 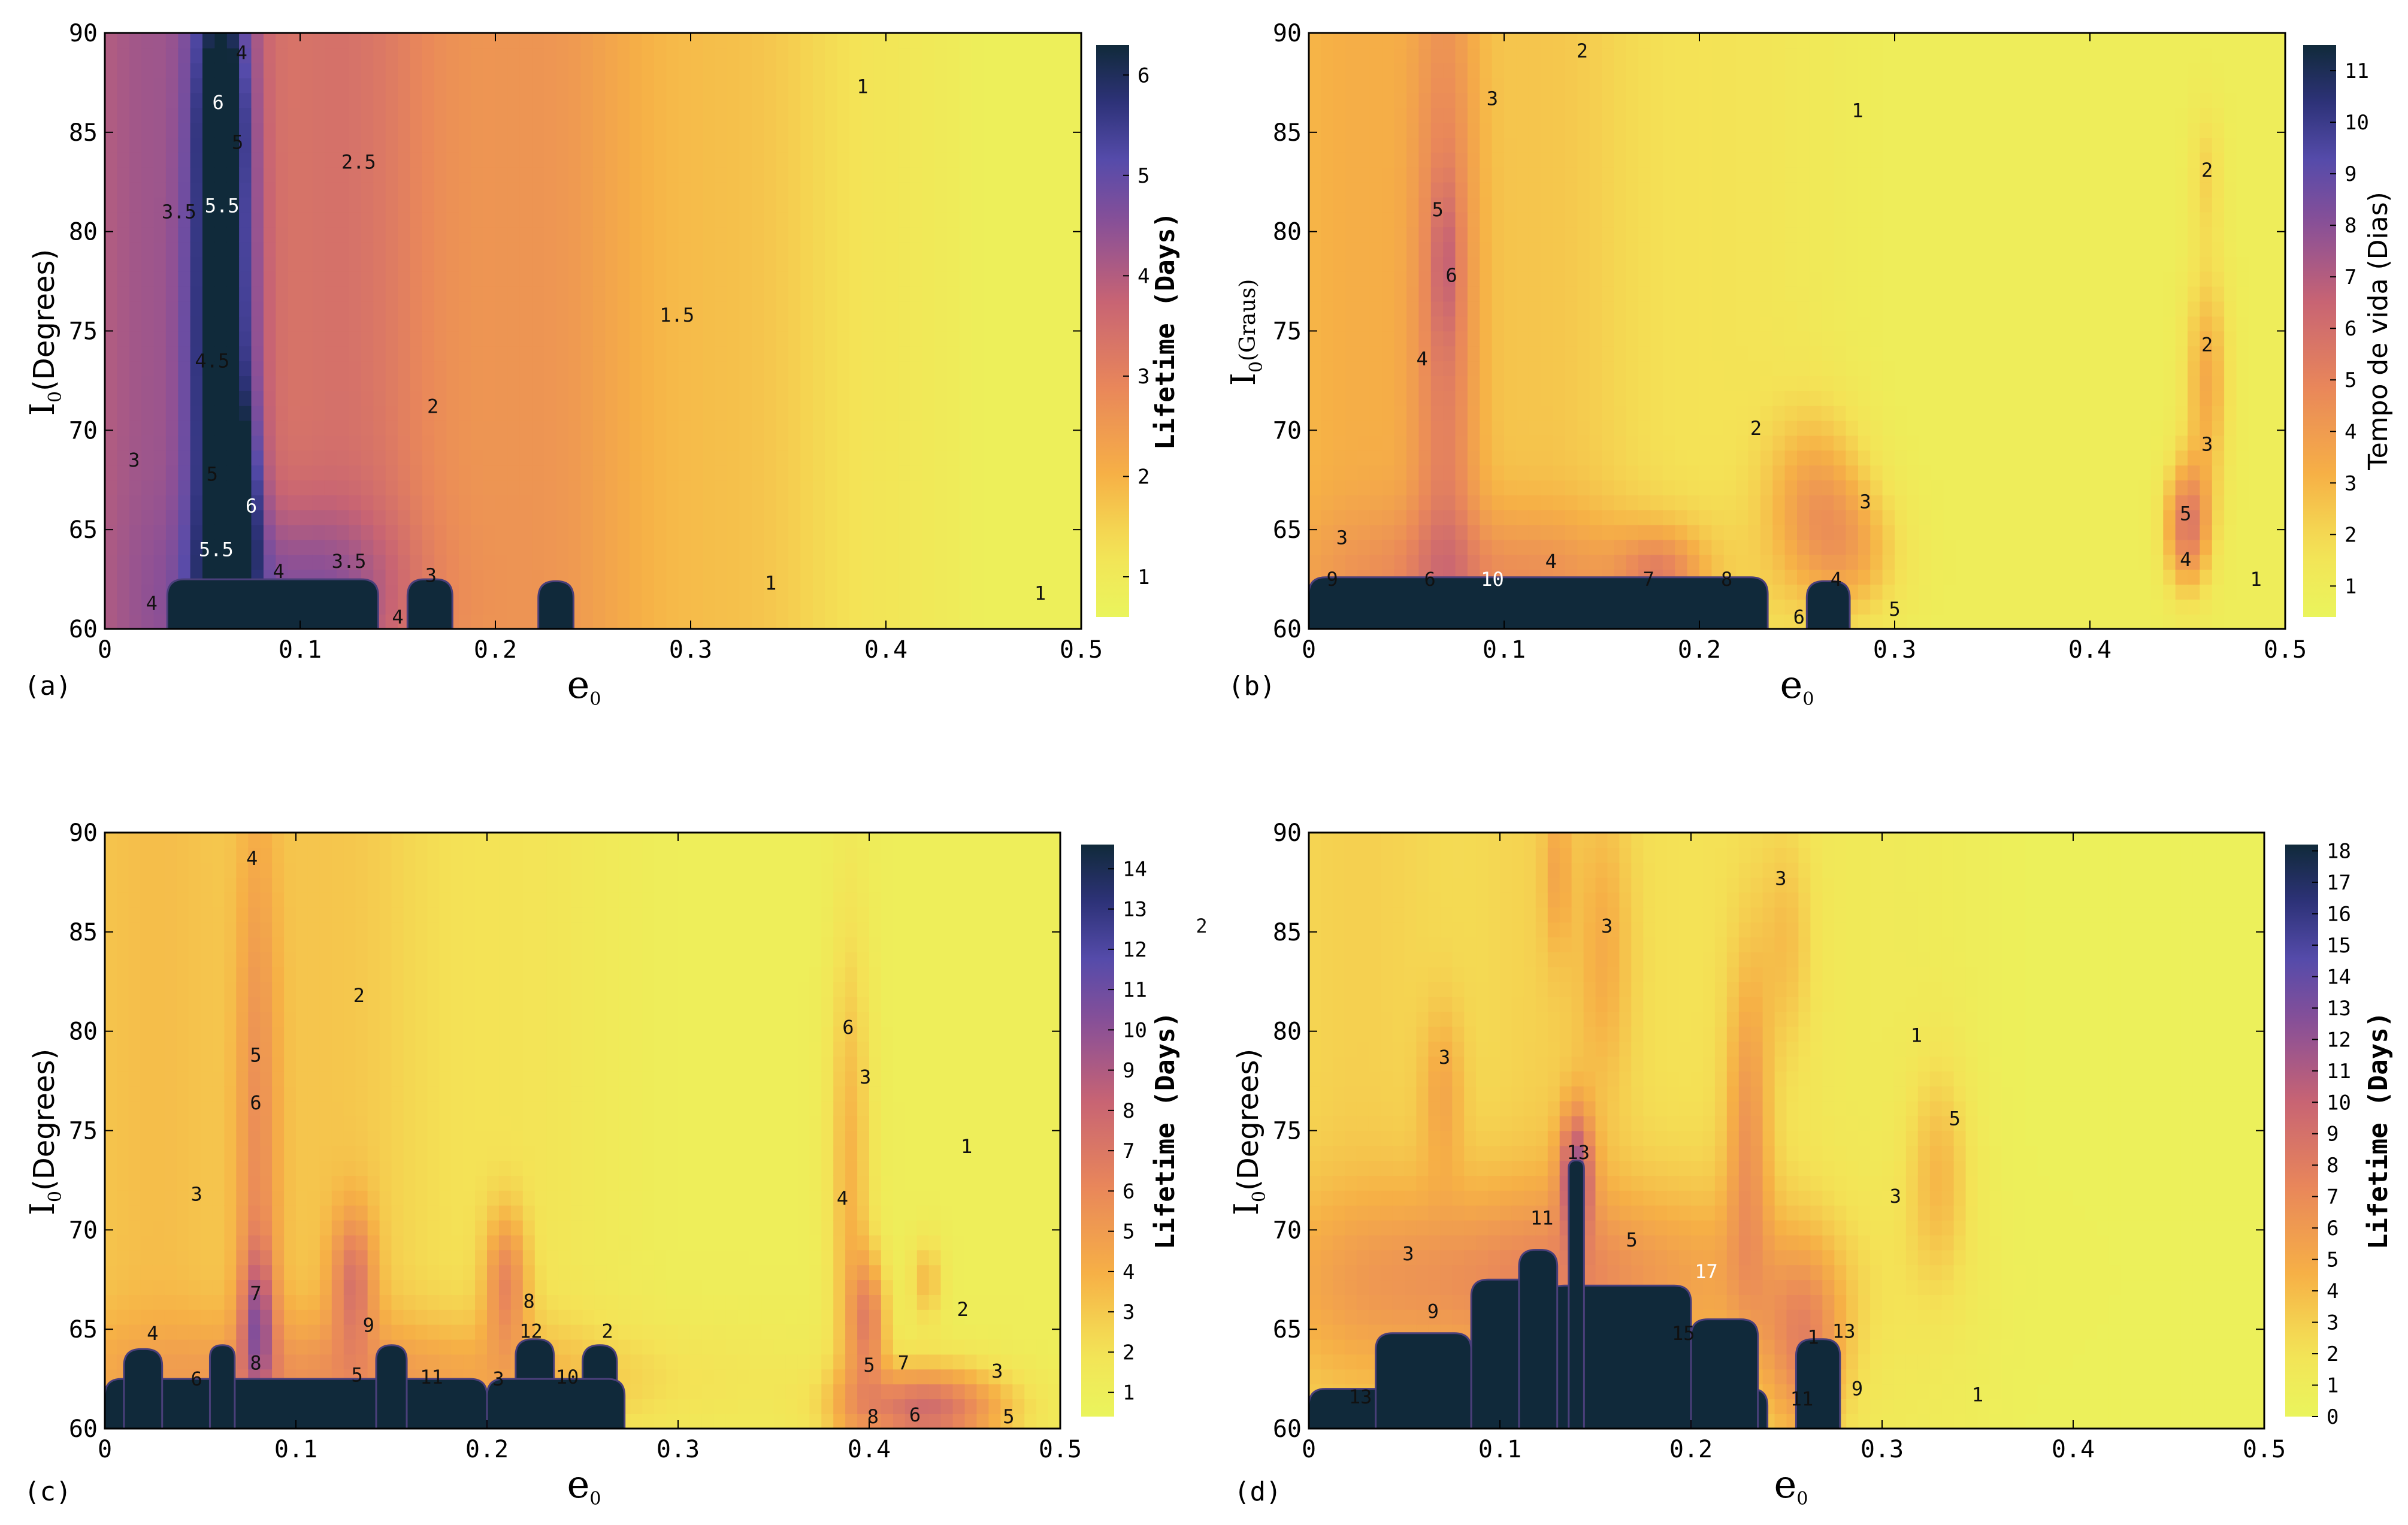 What do you see at coordinates (579, 685) in the screenshot?
I see `x-title-letter-a: e` at bounding box center [579, 685].